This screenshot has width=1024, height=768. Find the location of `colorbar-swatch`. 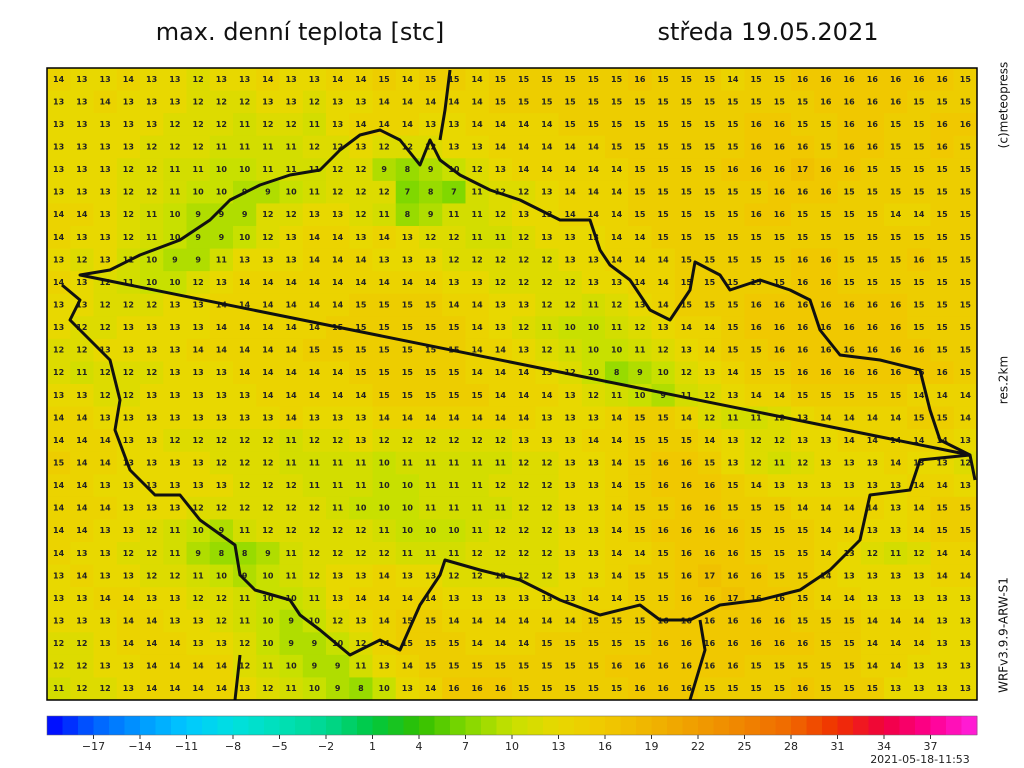

colorbar-swatch is located at coordinates (954, 725).